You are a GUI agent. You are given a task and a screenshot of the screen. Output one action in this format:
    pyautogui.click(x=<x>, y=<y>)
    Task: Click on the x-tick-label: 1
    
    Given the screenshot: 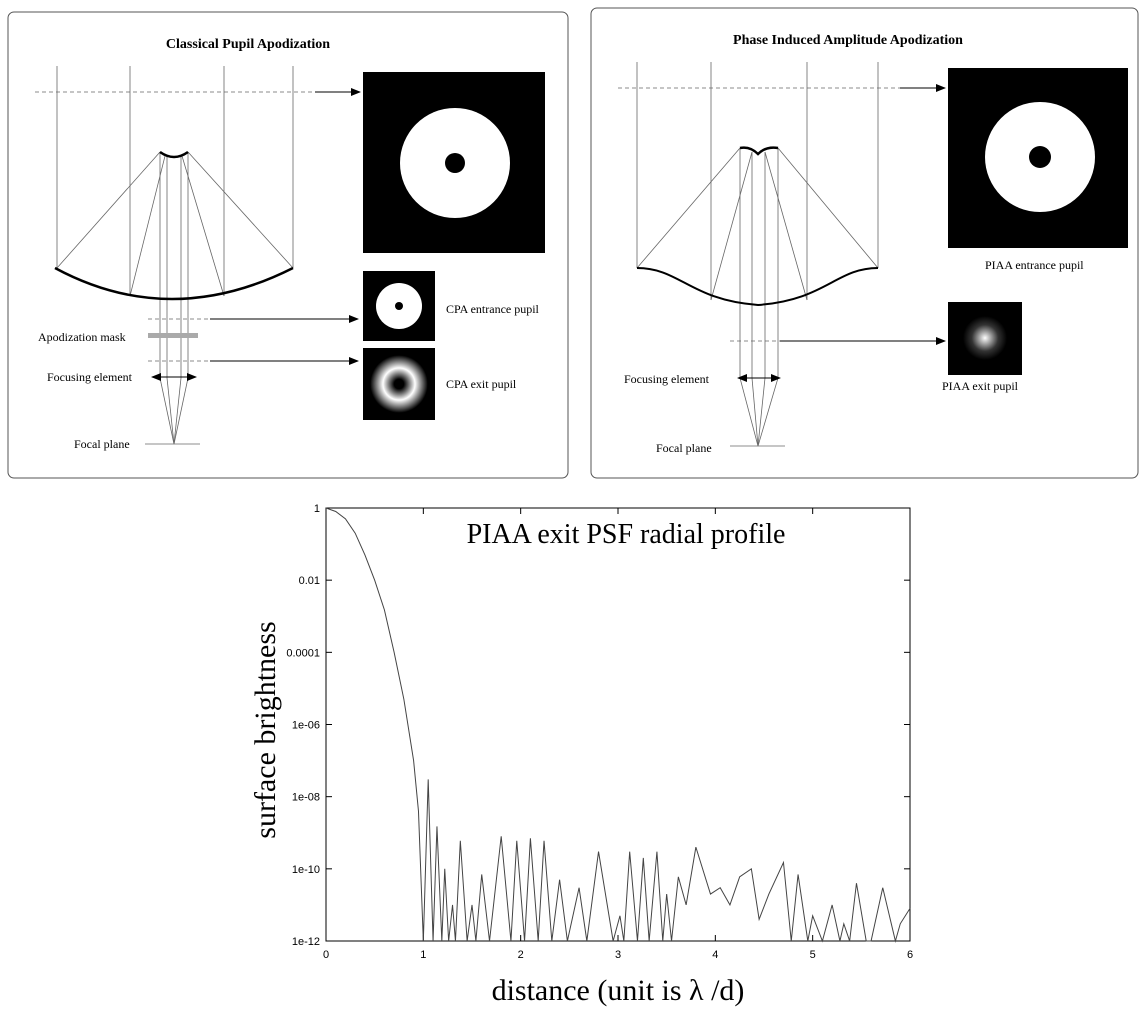 What is the action you would take?
    pyautogui.click(x=423, y=955)
    